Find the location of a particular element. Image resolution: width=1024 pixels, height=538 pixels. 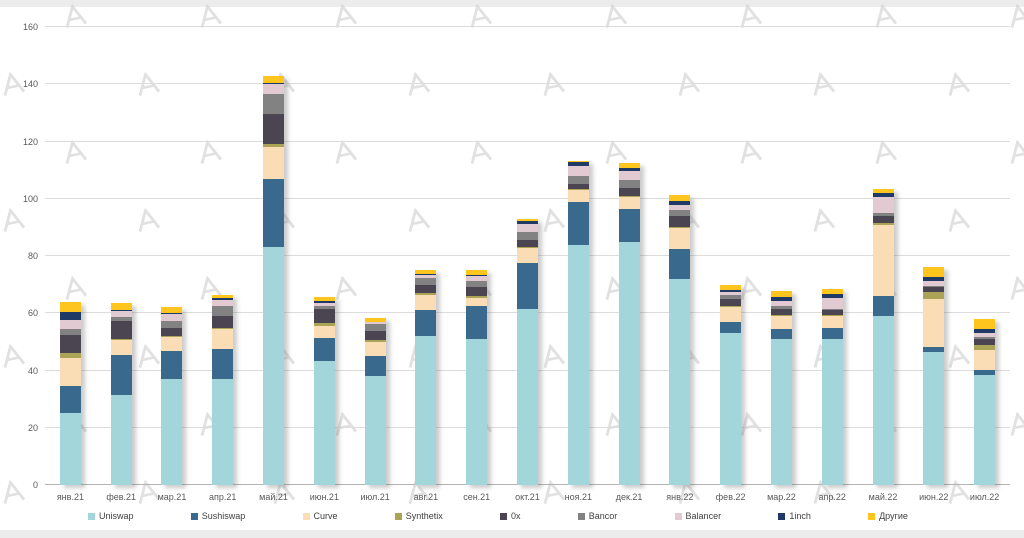

x-tick-label: июн.22 is located at coordinates (934, 497).